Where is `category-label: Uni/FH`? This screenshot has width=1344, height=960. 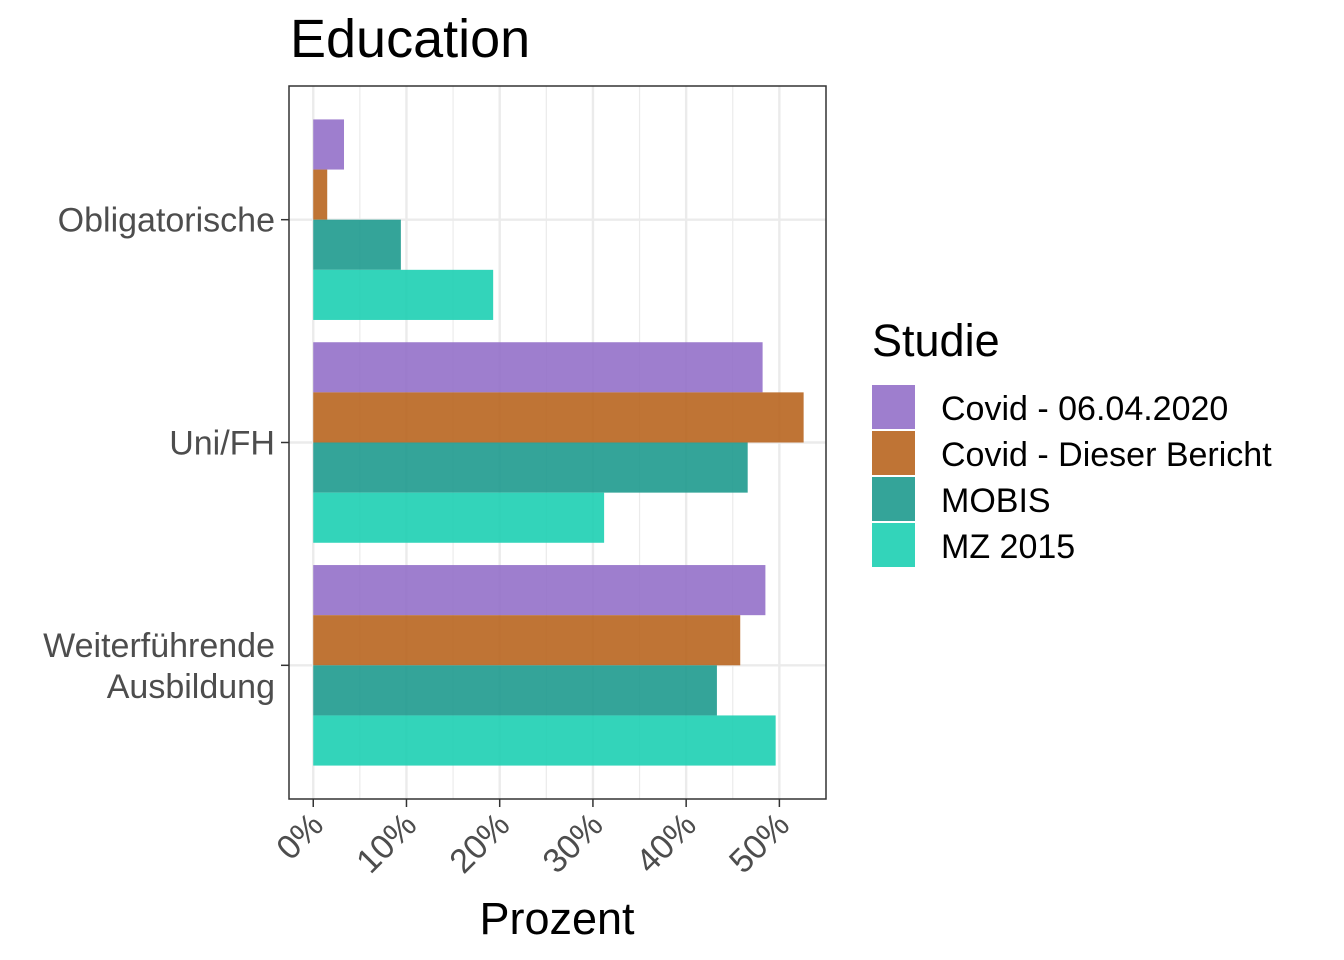
category-label: Uni/FH is located at coordinates (222, 444).